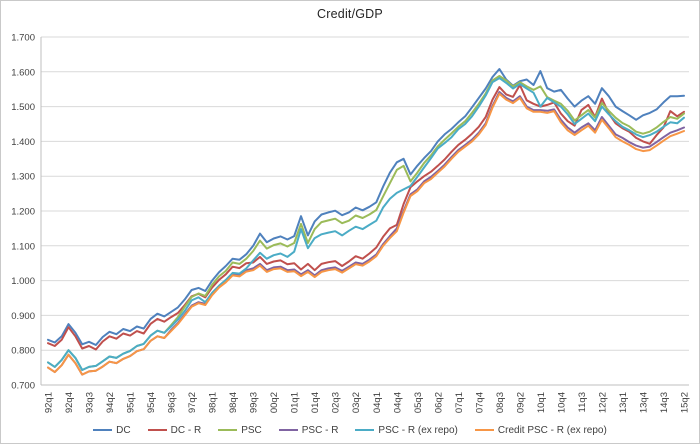  Describe the element at coordinates (151, 402) in the screenshot. I see `x-axis-tick-label: 95q4` at that location.